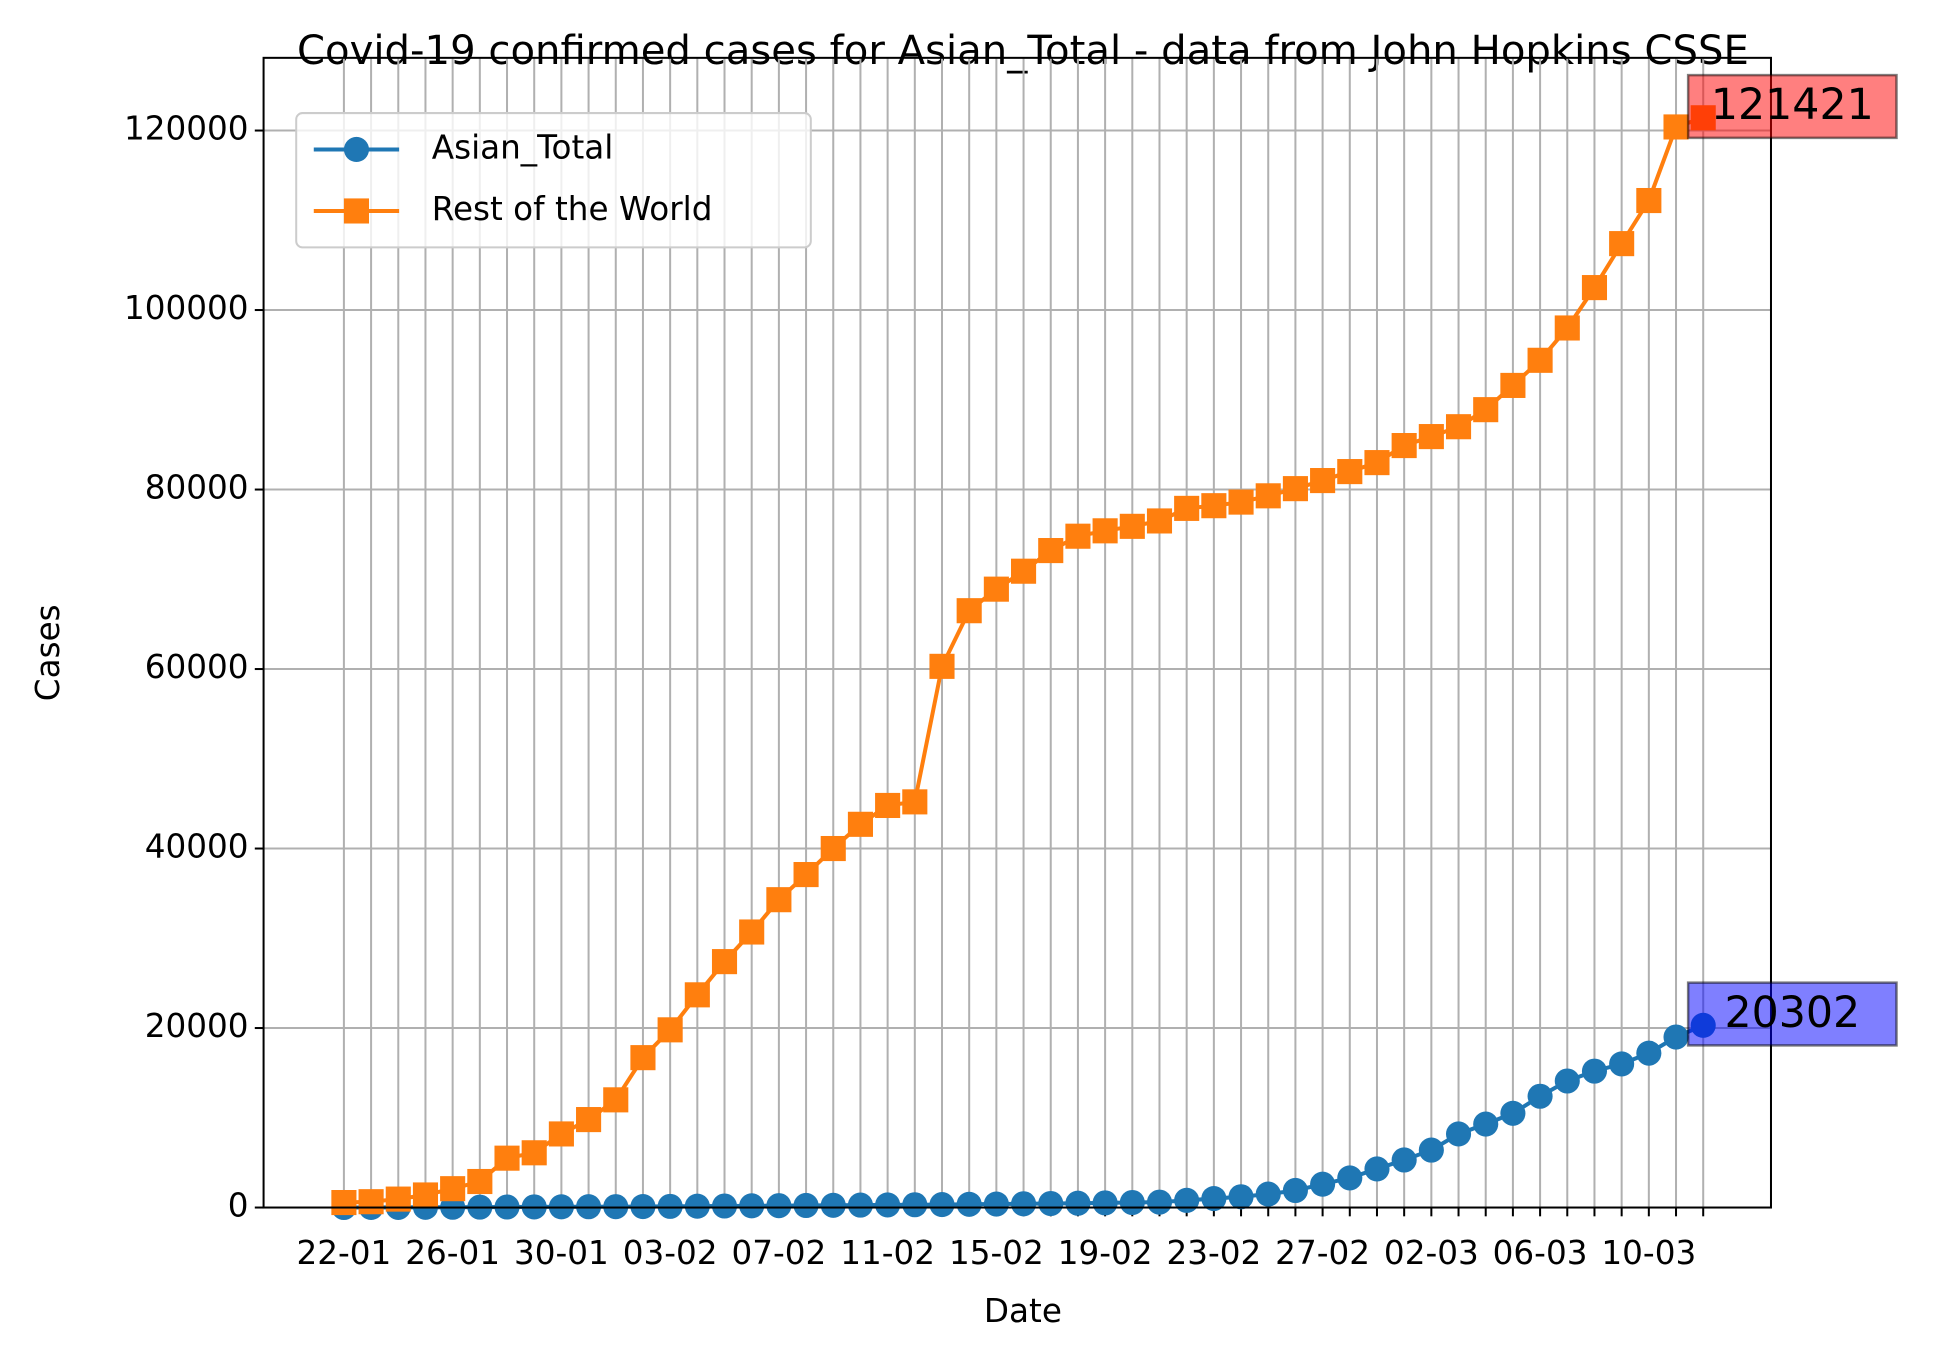  What do you see at coordinates (887, 1253) in the screenshot?
I see `x-tick-label: 11-02` at bounding box center [887, 1253].